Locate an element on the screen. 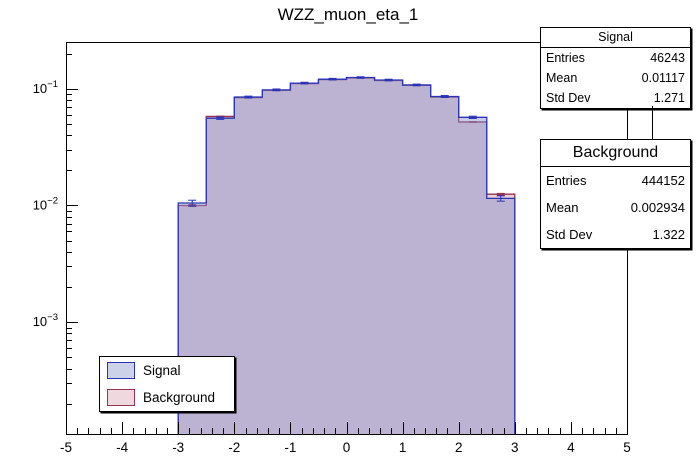 The width and height of the screenshot is (696, 472). x-tick-label: 4 is located at coordinates (571, 447).